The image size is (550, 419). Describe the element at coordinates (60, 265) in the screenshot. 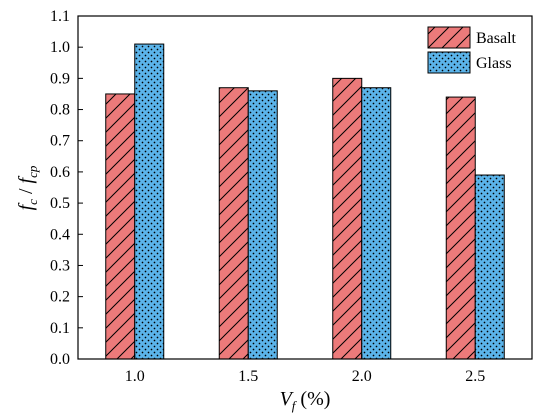

I see `y-tick-label: 0.3` at that location.